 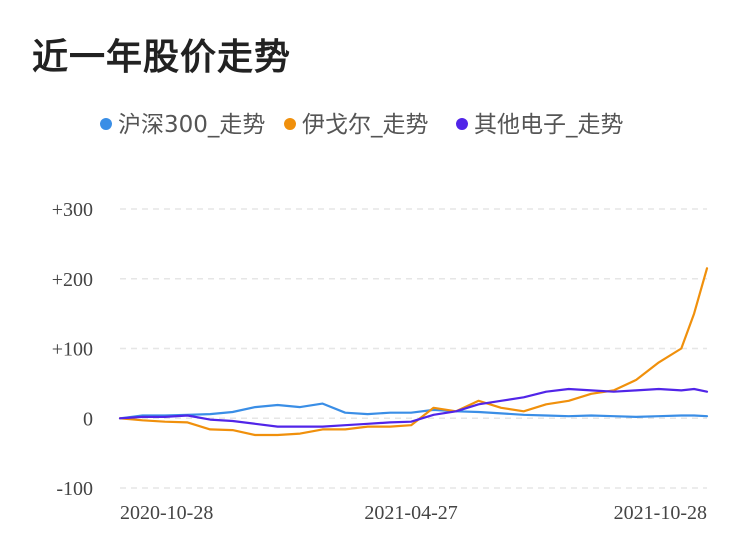 I want to click on x-tick-label: 2021-04-27, so click(x=410, y=513).